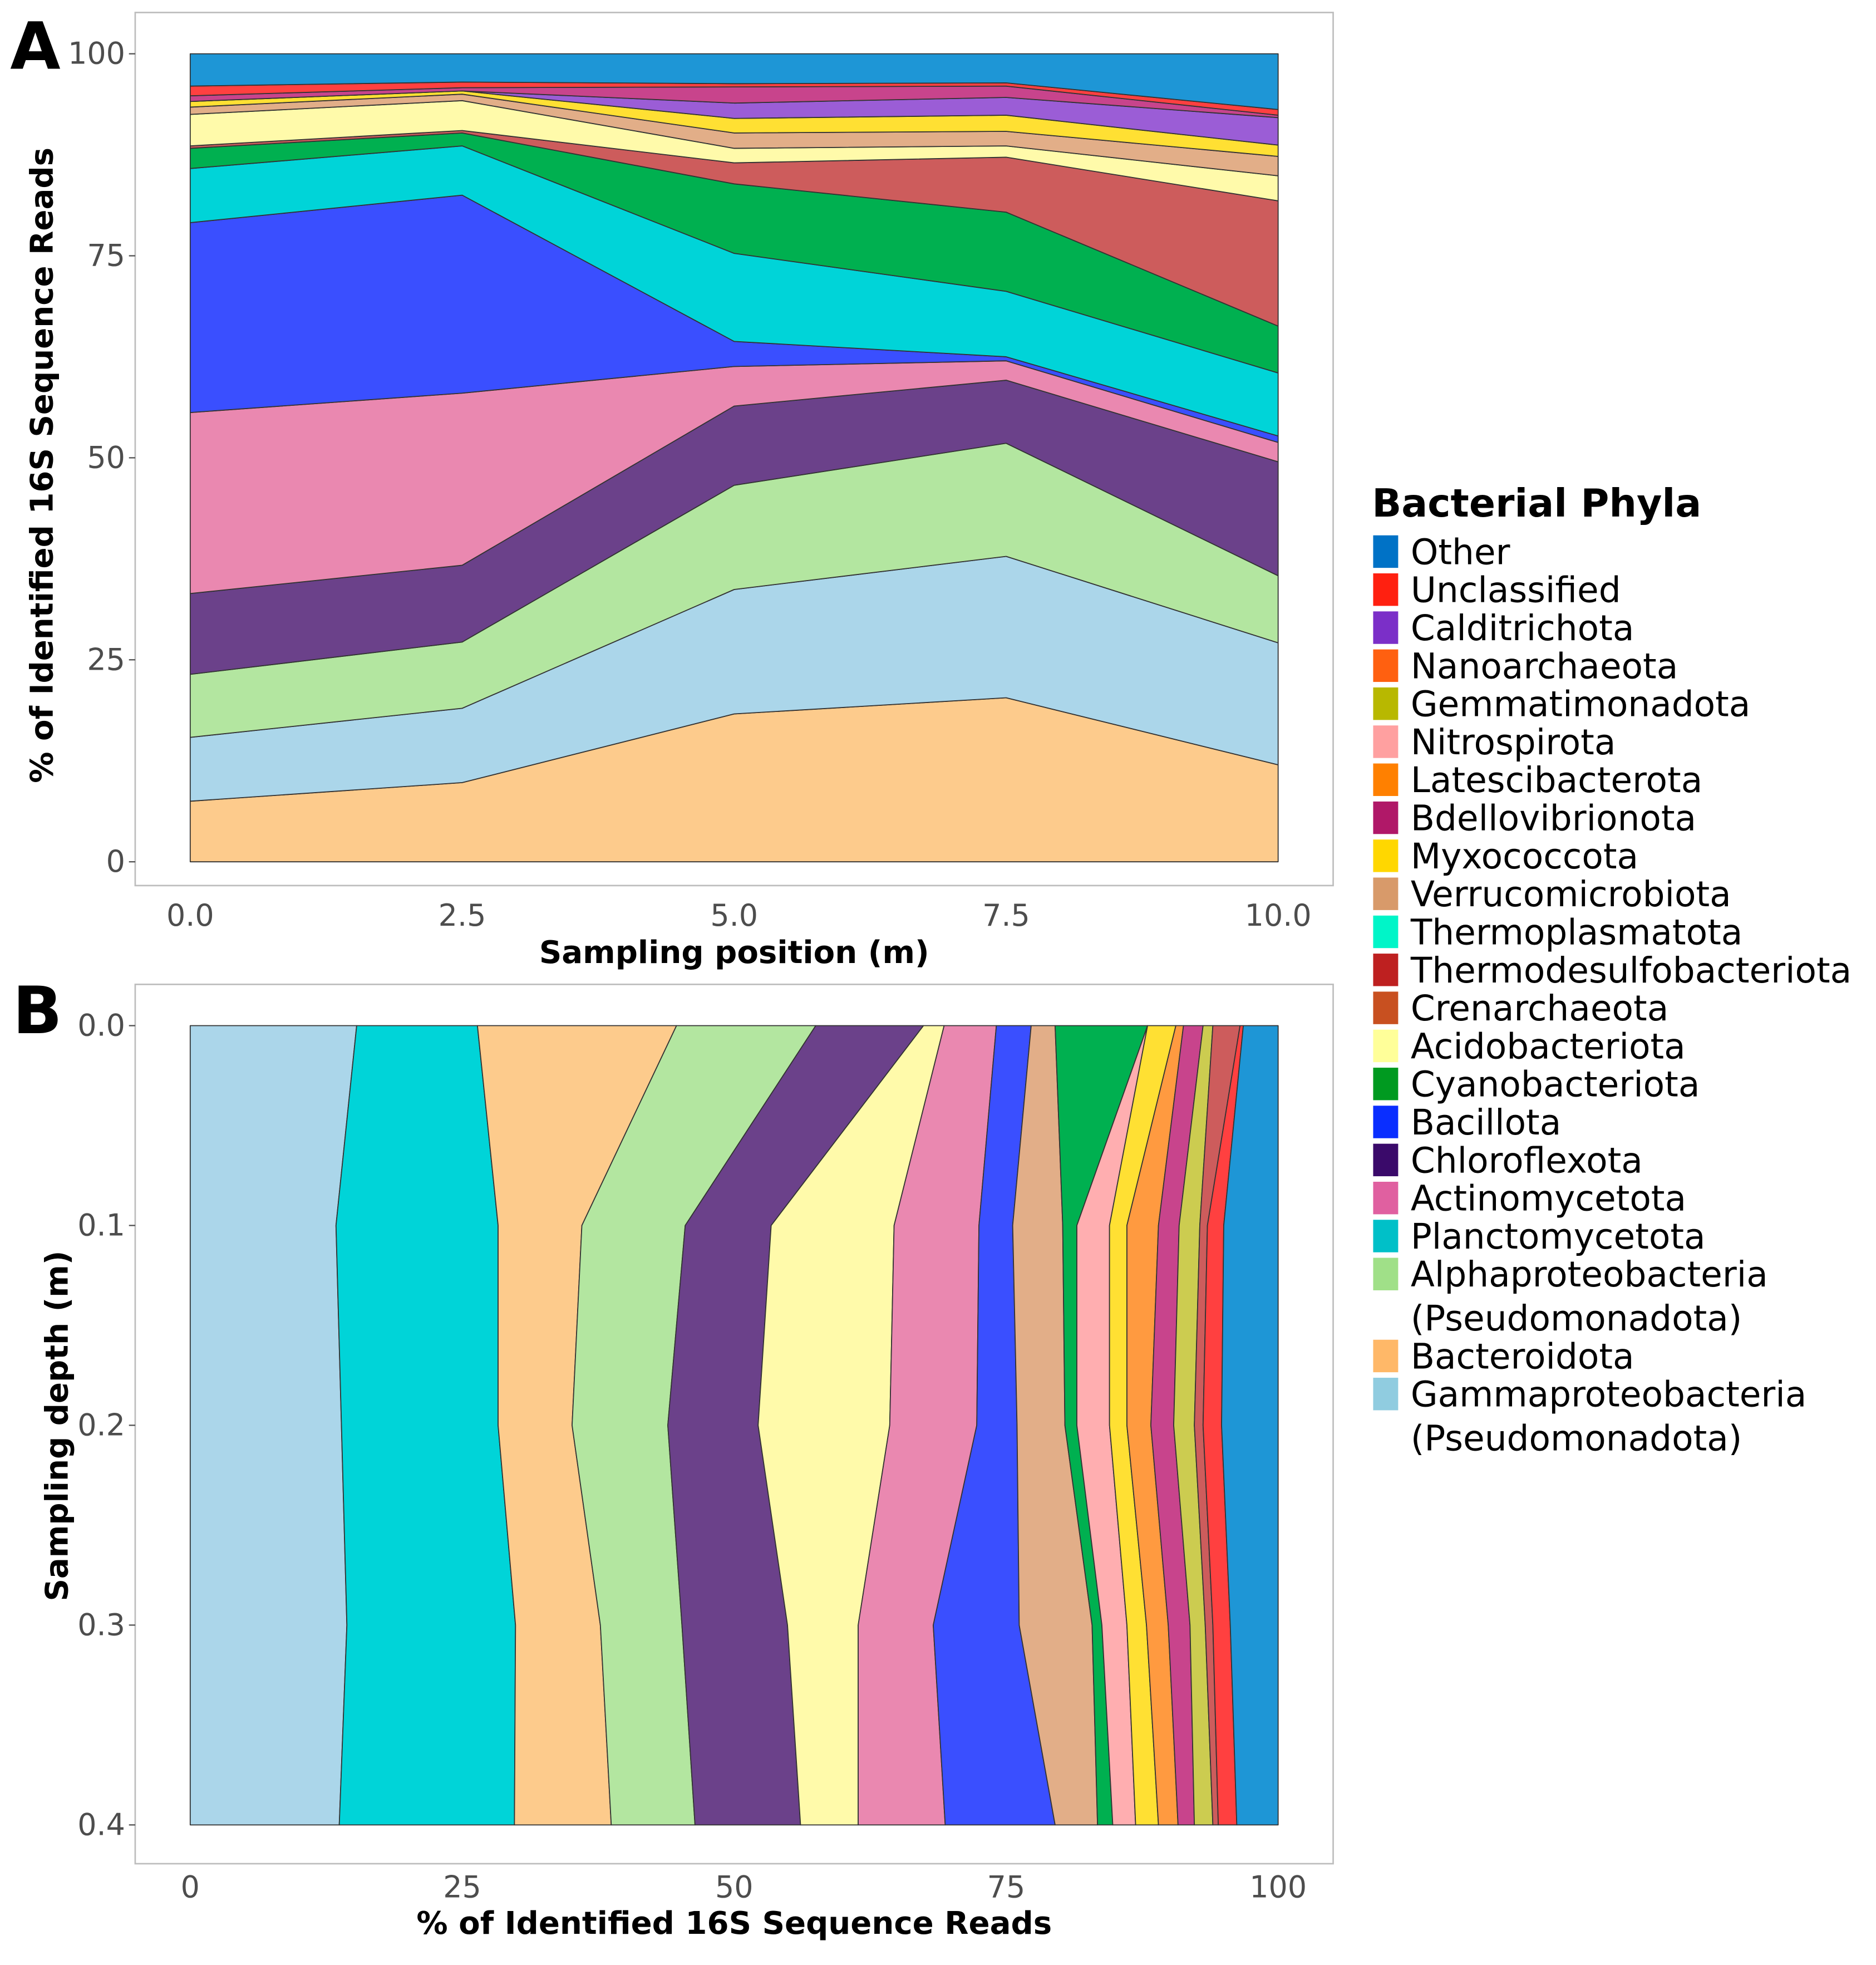  I want to click on area-b-other, so click(1250, 1425).